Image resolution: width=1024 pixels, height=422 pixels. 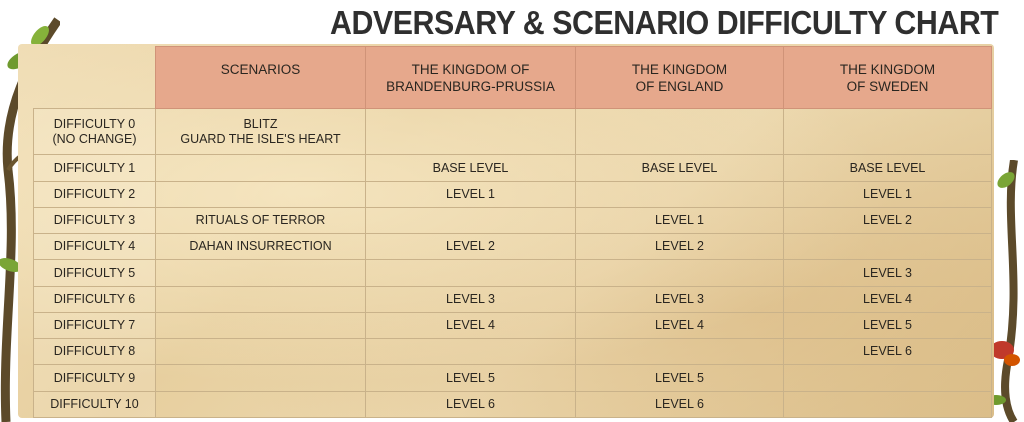 I want to click on cell-text: DIFFICULTY 5, so click(x=94, y=272).